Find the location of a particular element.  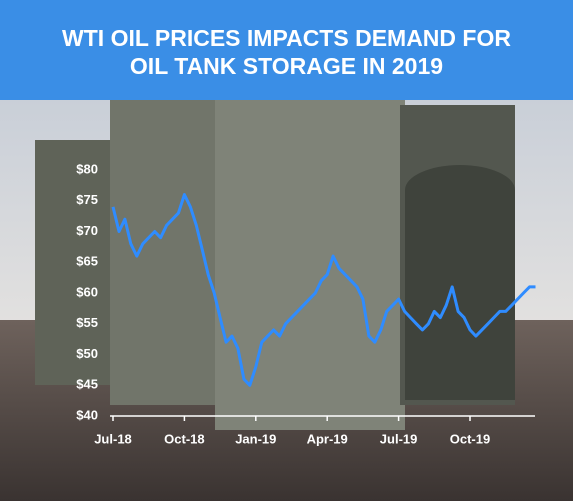

y-tick-label: $75 is located at coordinates (87, 199).